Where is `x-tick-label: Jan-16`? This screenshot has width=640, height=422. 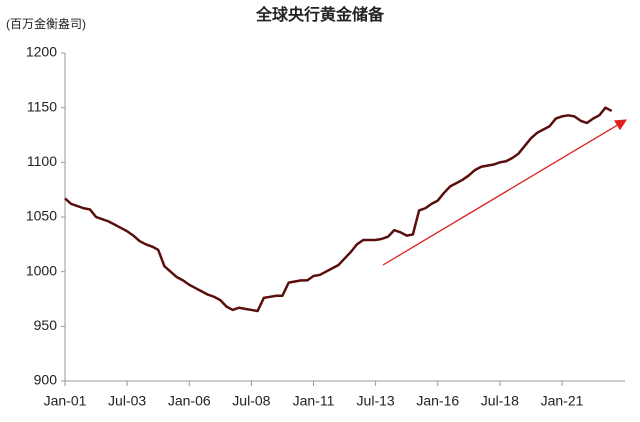 x-tick-label: Jan-16 is located at coordinates (437, 401).